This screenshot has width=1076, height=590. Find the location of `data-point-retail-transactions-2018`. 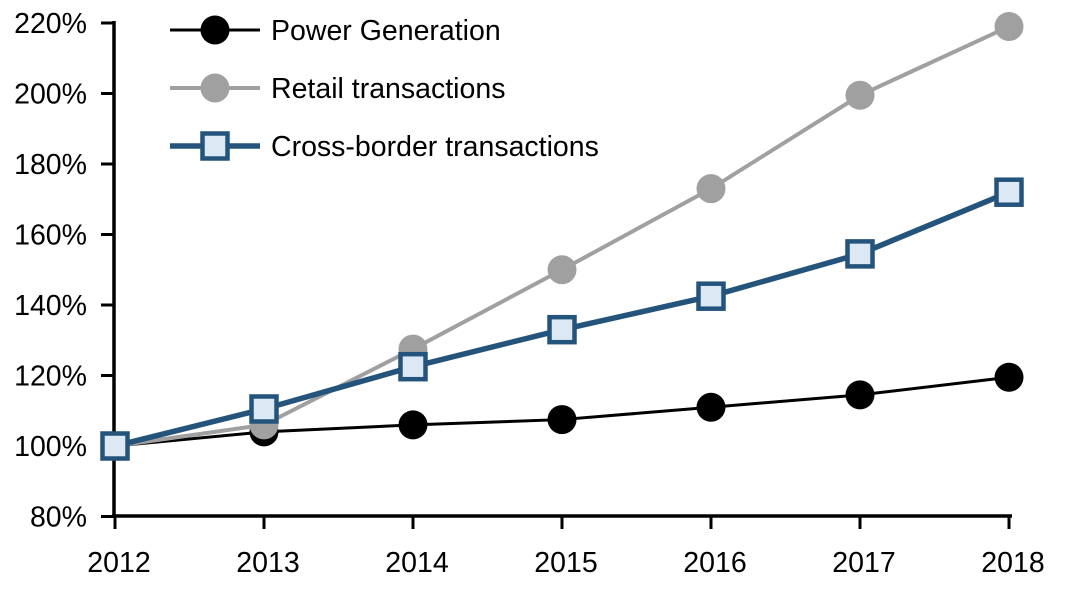

data-point-retail-transactions-2018 is located at coordinates (1009, 27).